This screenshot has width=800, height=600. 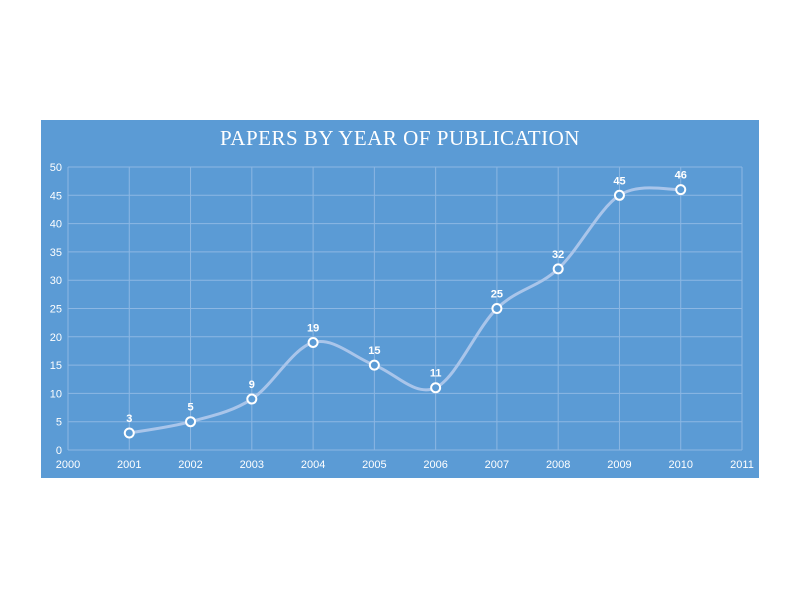 I want to click on data-label: 45, so click(x=619, y=181).